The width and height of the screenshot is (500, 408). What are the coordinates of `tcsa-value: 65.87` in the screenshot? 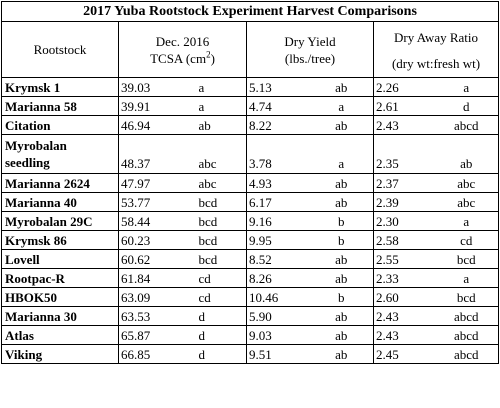 It's located at (155, 335).